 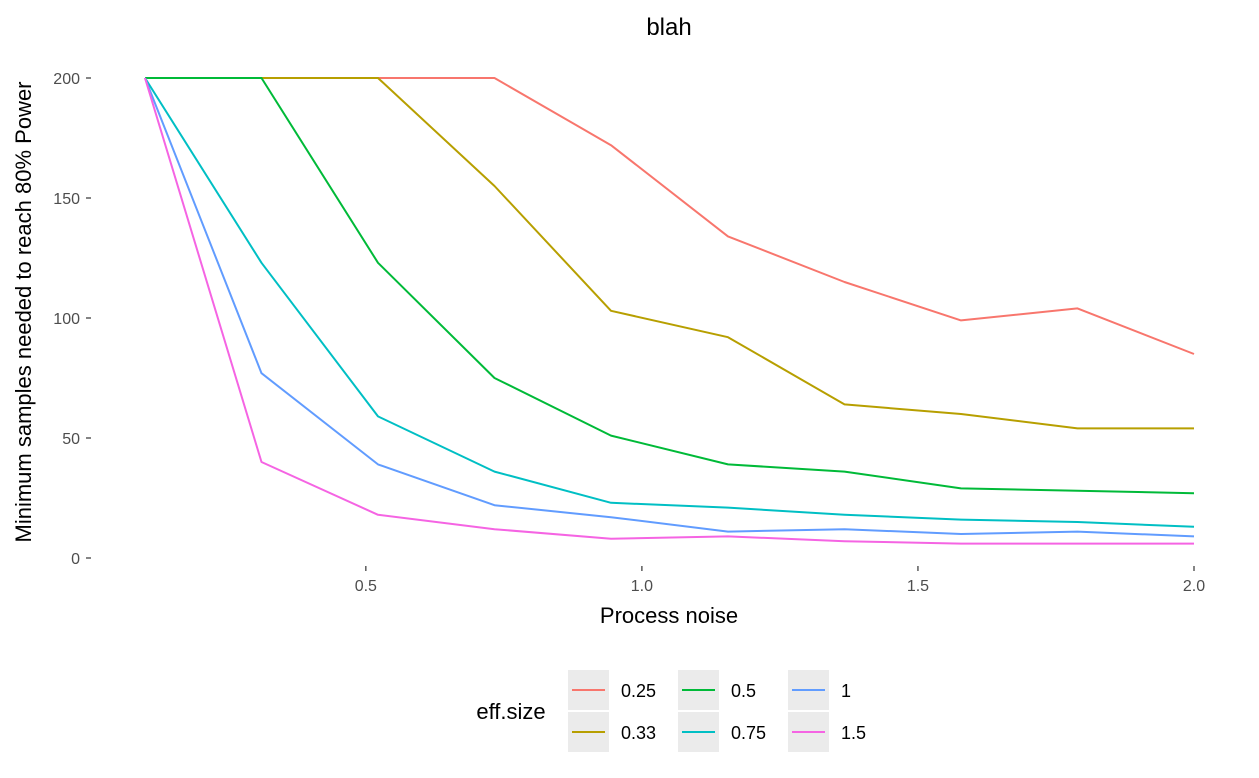 What do you see at coordinates (918, 586) in the screenshot?
I see `x-tick-label: 1.5` at bounding box center [918, 586].